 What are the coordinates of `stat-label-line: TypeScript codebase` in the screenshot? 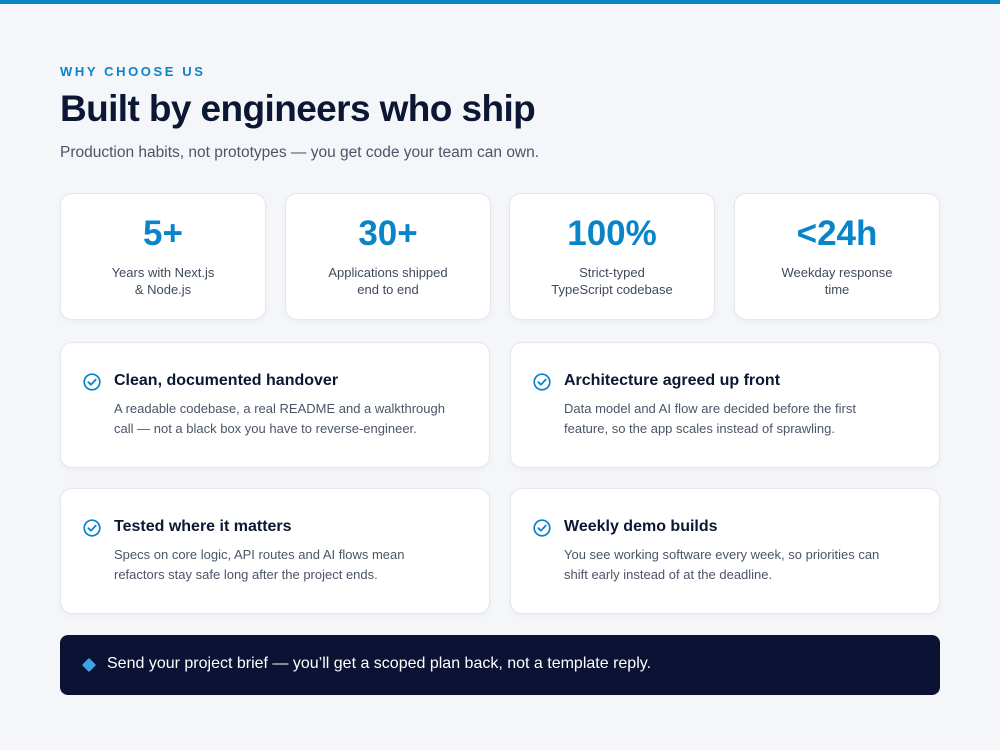 It's located at (612, 289).